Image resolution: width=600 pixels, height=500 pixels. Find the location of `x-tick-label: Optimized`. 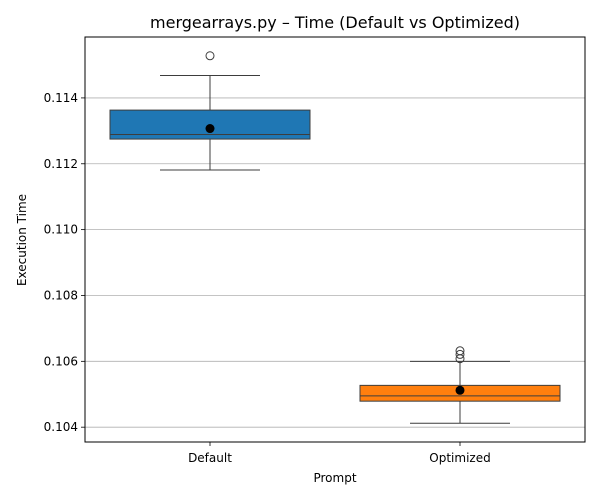

x-tick-label: Optimized is located at coordinates (459, 458).